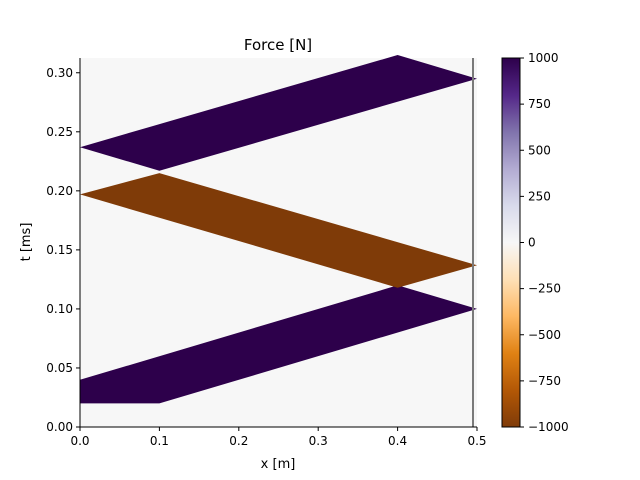 The image size is (640, 480). Describe the element at coordinates (238, 441) in the screenshot. I see `x-tick-label: 0.2` at that location.